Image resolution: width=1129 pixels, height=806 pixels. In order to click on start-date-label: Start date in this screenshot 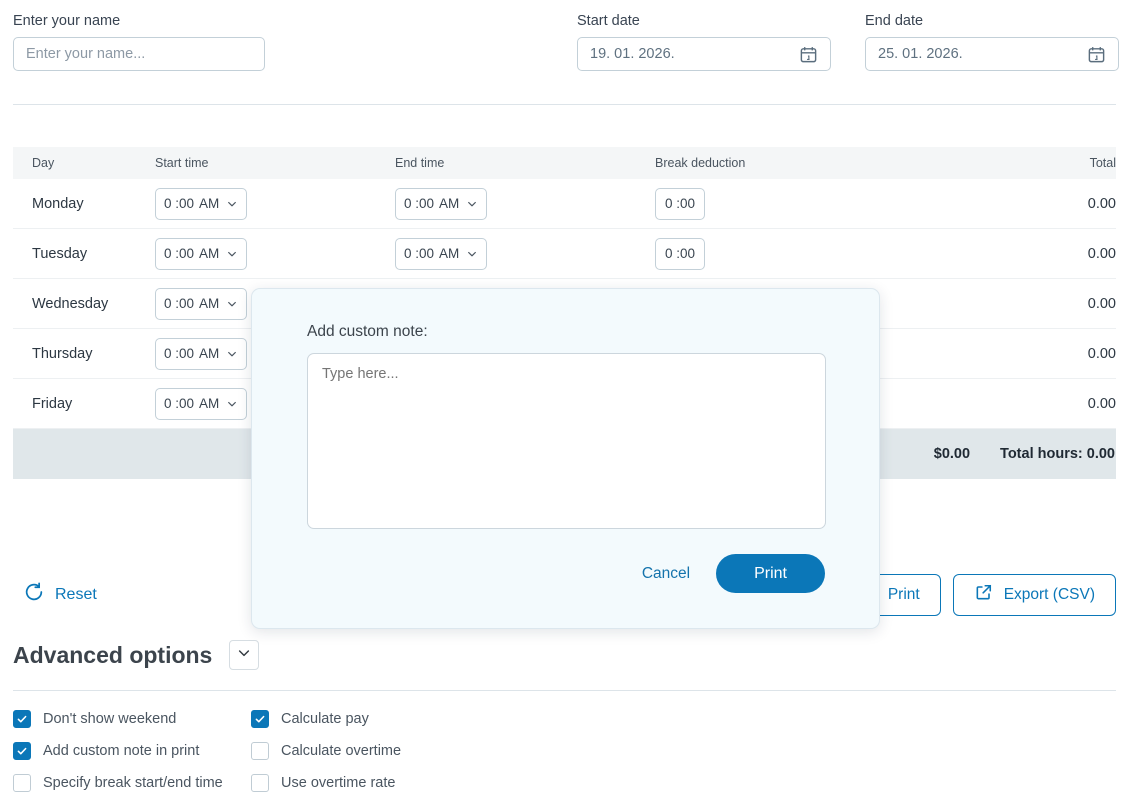, I will do `click(608, 21)`.